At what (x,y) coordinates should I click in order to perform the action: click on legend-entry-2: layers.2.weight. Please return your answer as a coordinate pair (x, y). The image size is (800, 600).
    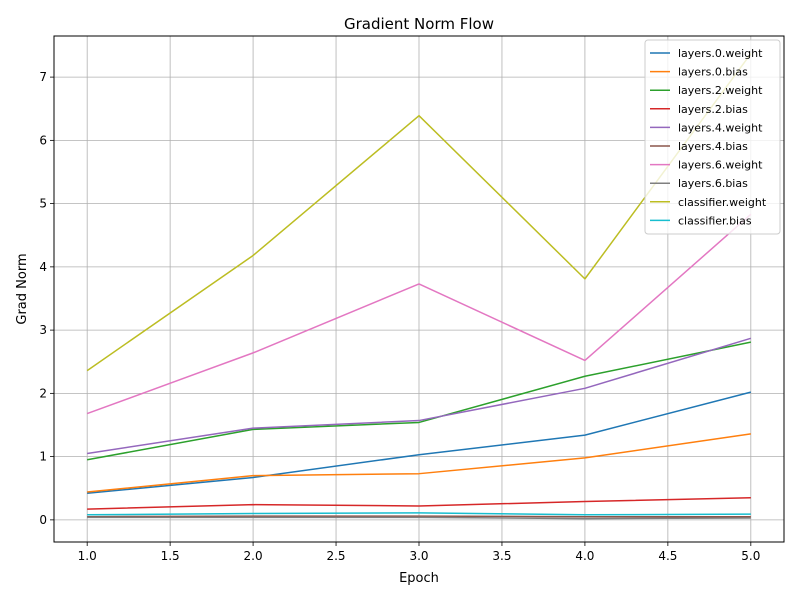
    Looking at the image, I should click on (720, 90).